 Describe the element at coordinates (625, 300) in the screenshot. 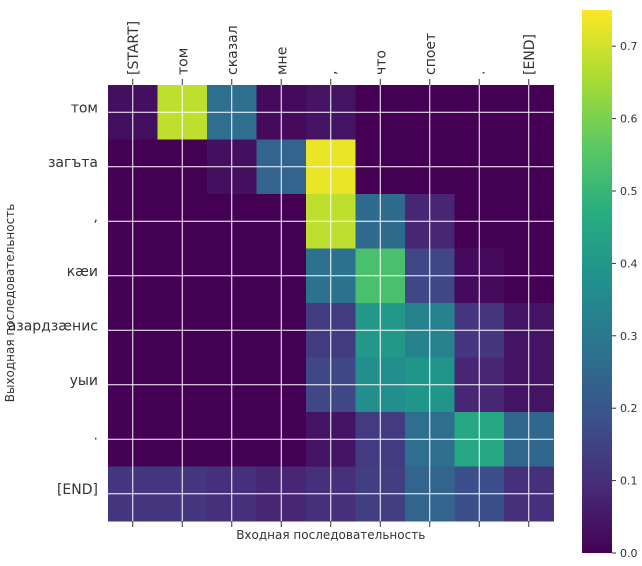

I see `colorbar-ticks: 0.0 0.1 0.2 0.3 0.4 0.5 0.6 0.7` at that location.